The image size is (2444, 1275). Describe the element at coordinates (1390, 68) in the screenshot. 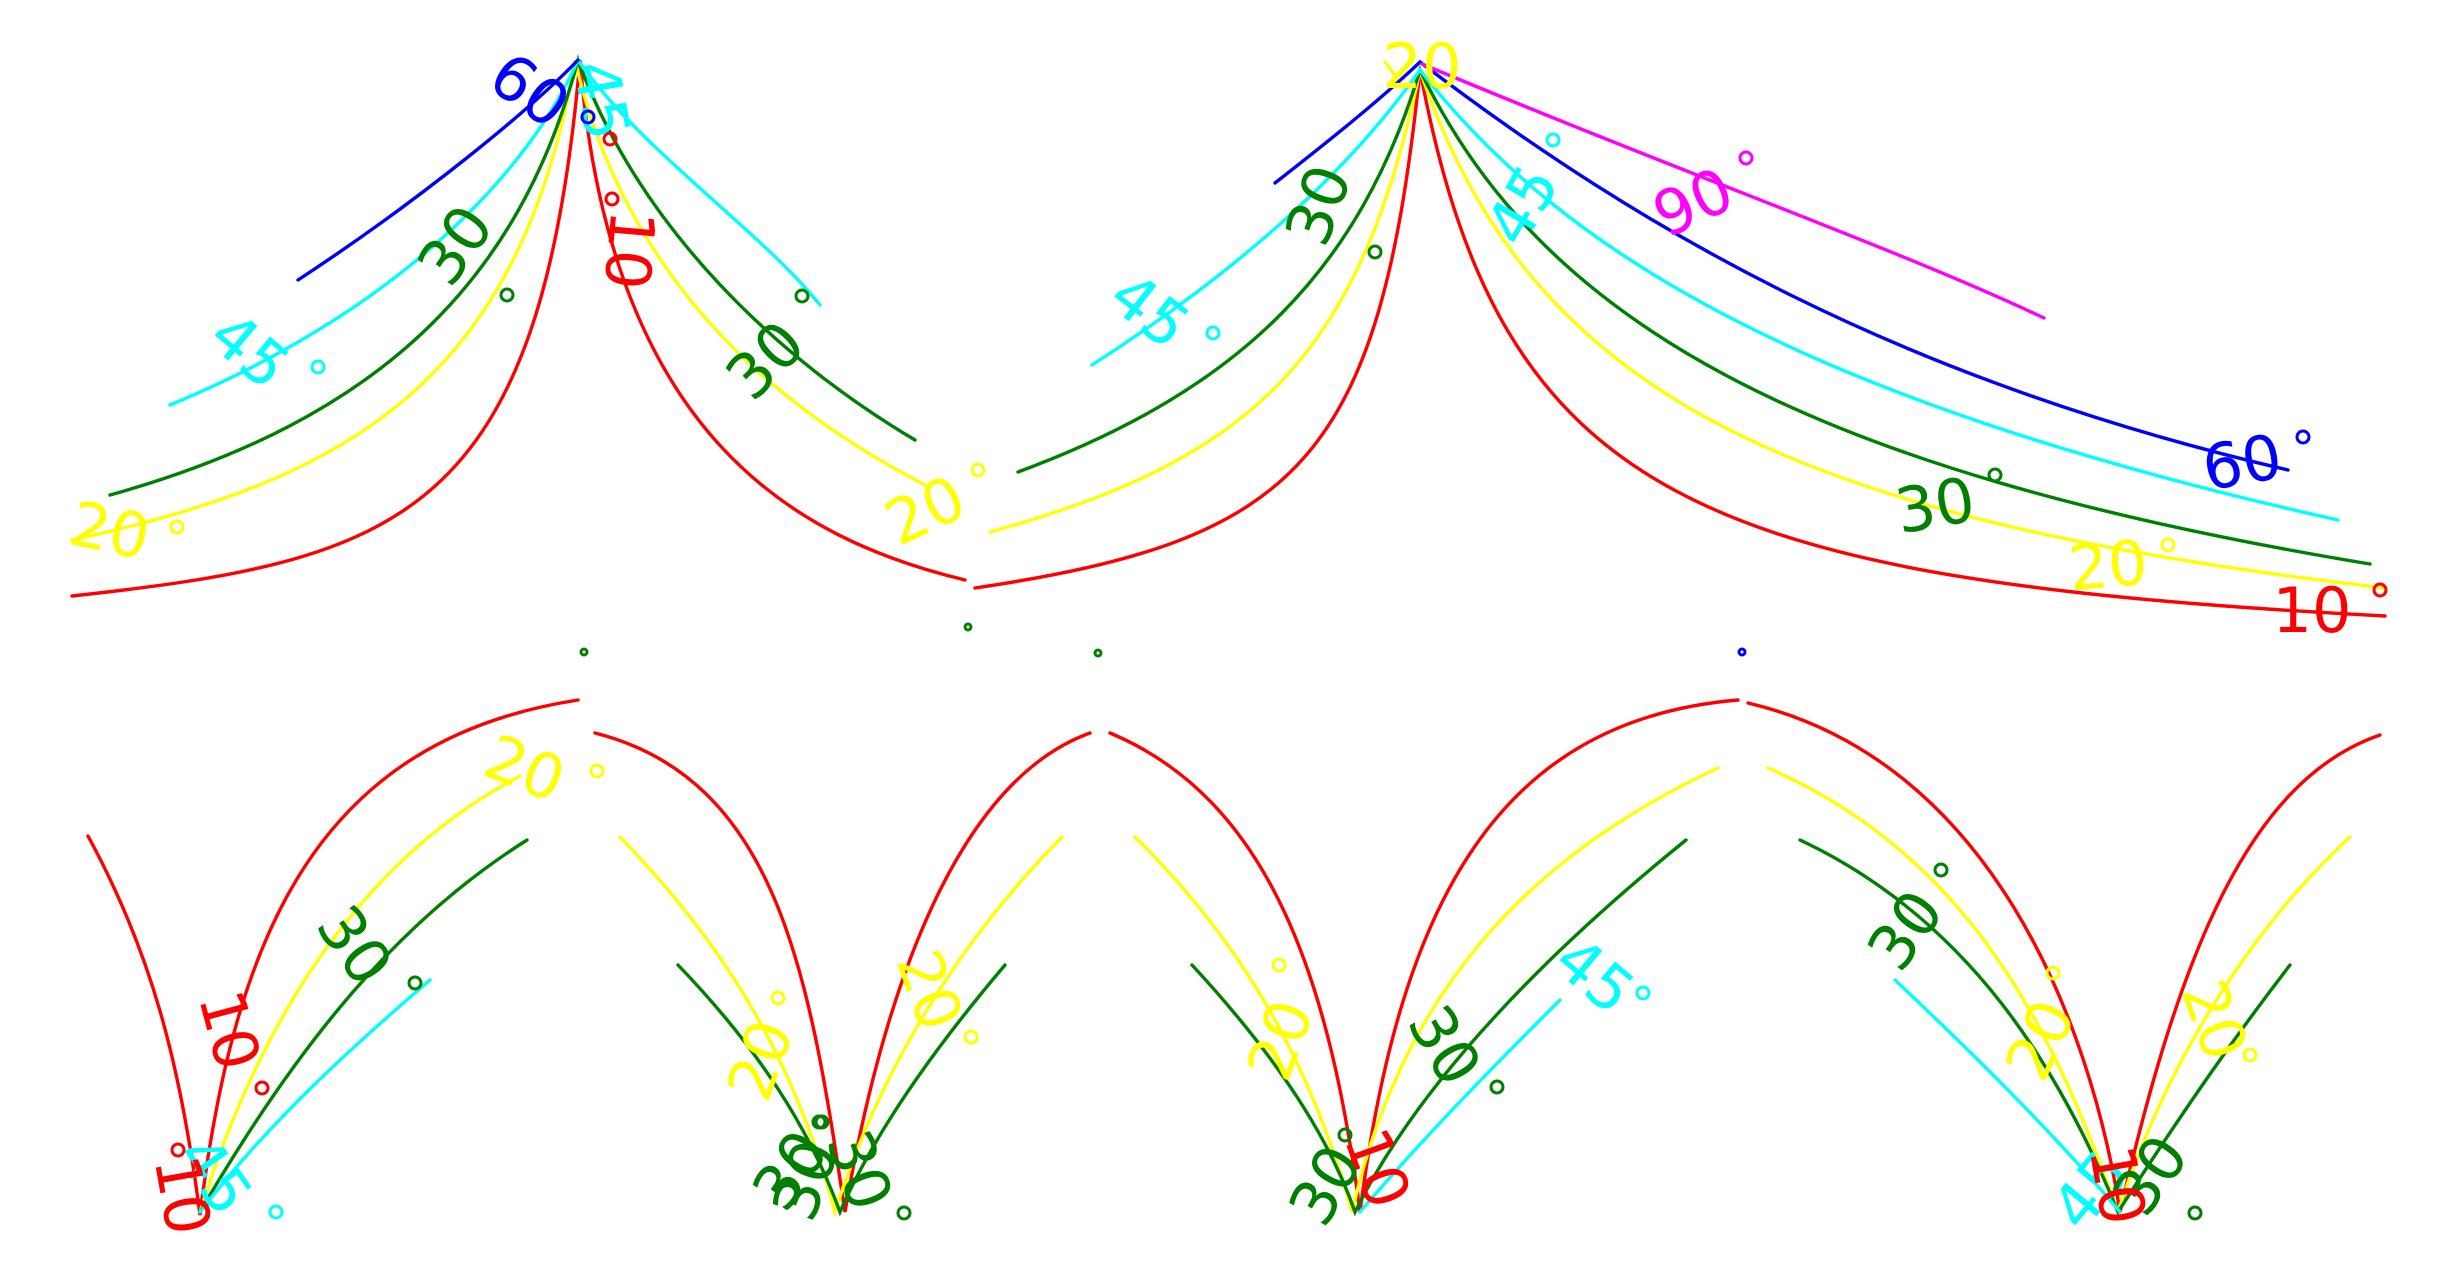

I see `curve-20-stub` at that location.